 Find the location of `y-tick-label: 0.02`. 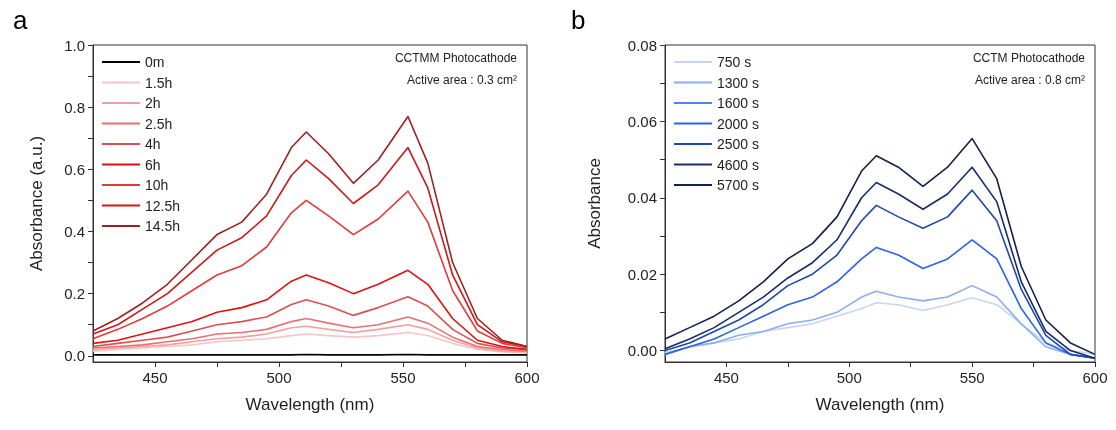

y-tick-label: 0.02 is located at coordinates (642, 274).